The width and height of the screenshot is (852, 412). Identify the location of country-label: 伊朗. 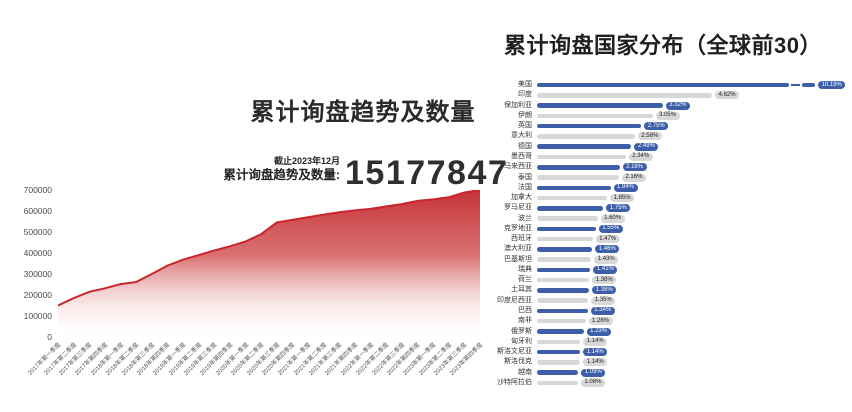
(525, 115).